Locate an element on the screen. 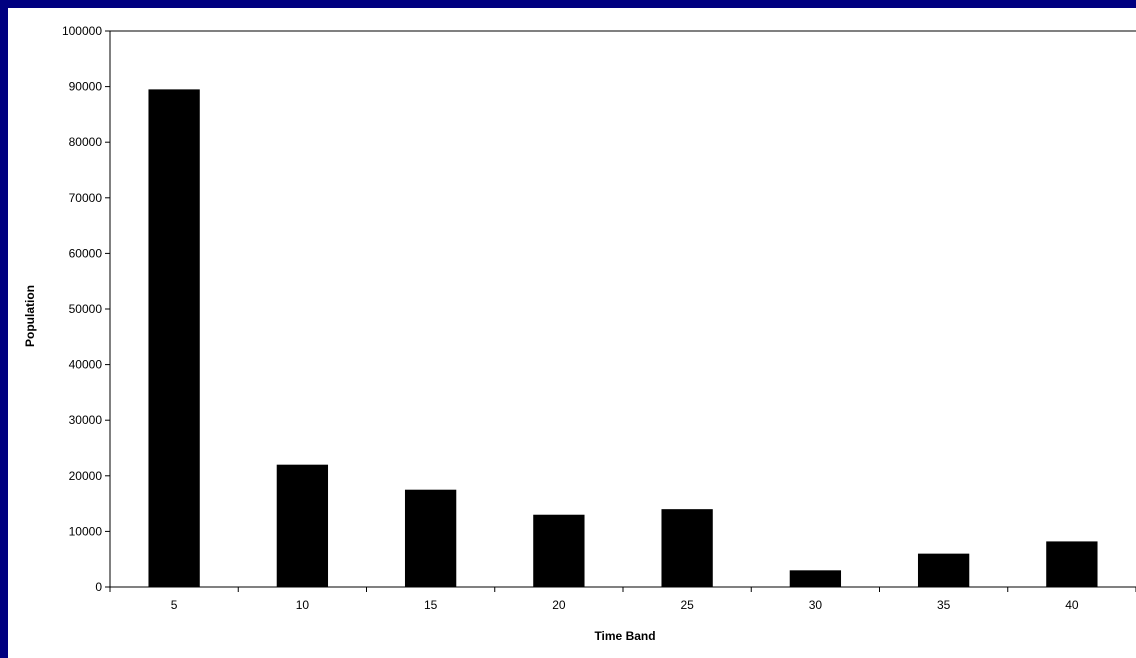  y-tick-label: 20000 is located at coordinates (86, 476).